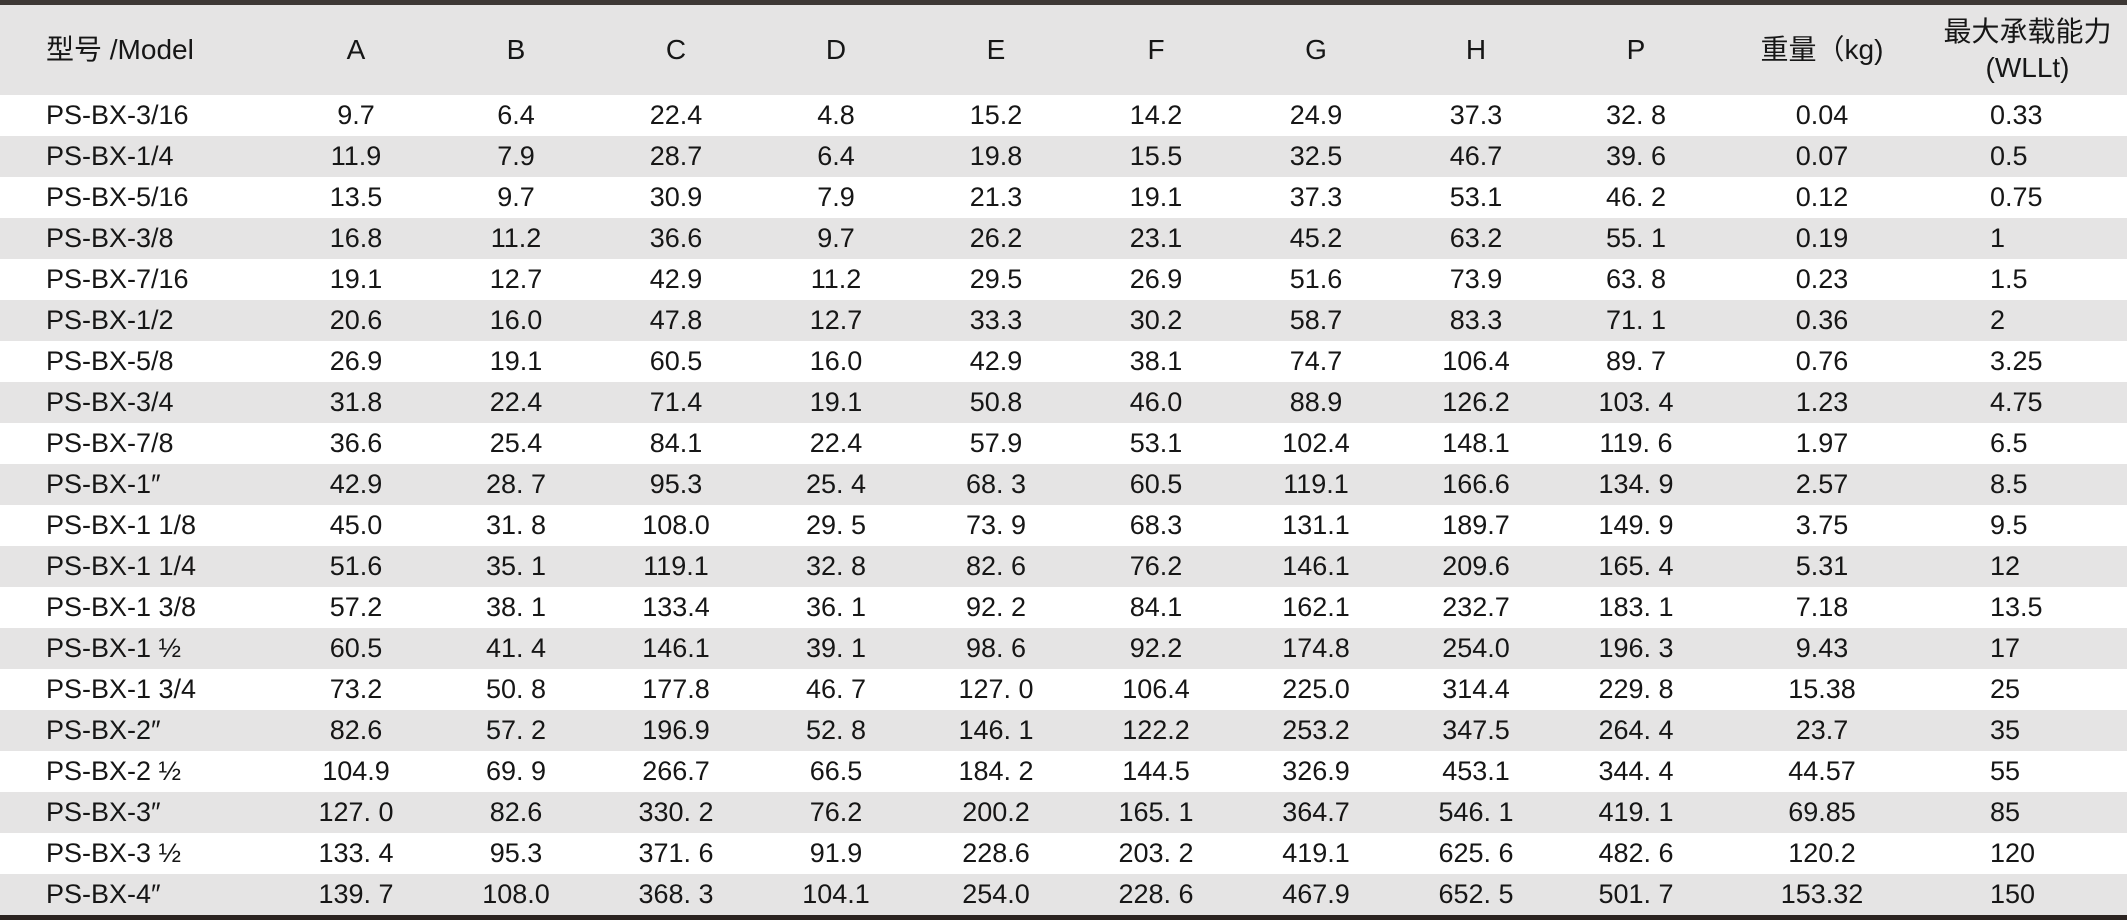  I want to click on column-header-D: D, so click(836, 50).